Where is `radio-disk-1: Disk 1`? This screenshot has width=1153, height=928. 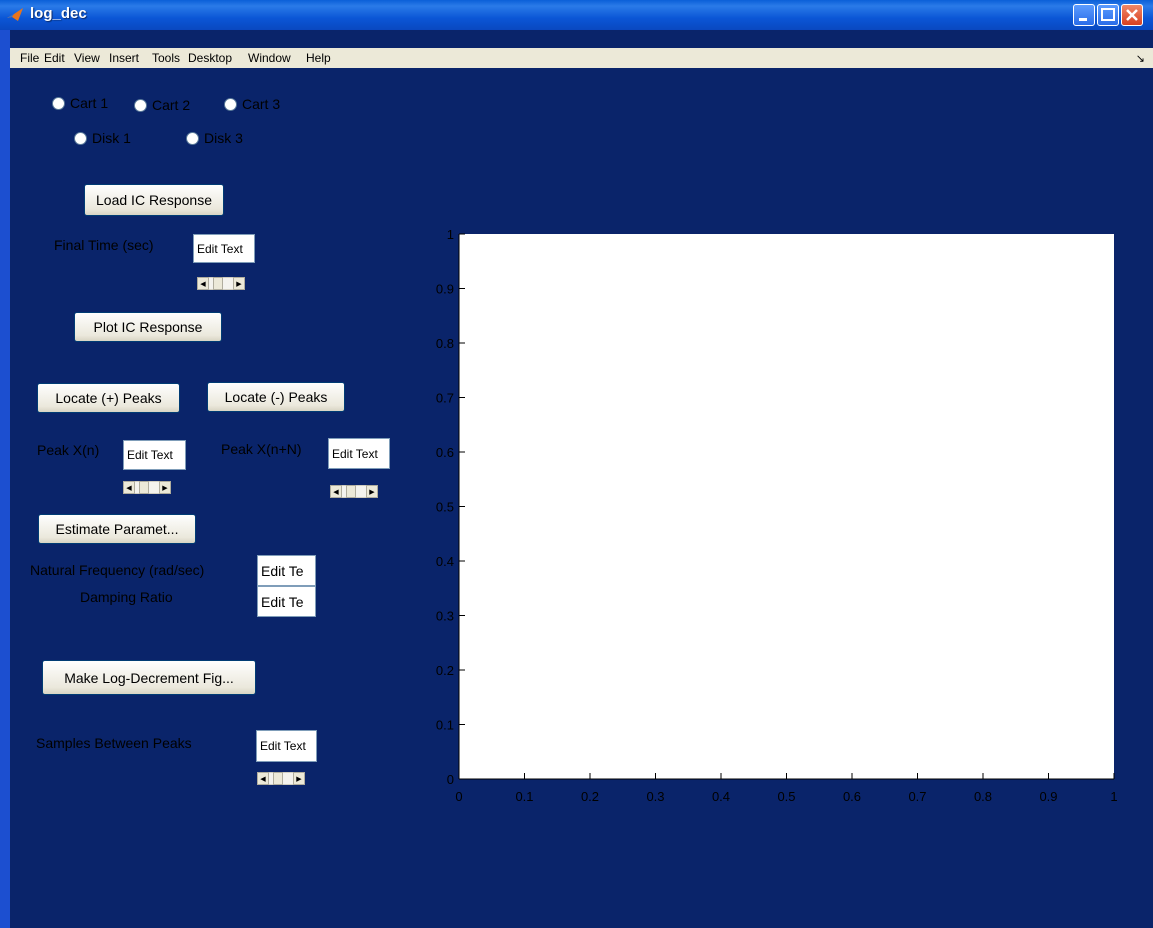 radio-disk-1: Disk 1 is located at coordinates (102, 138).